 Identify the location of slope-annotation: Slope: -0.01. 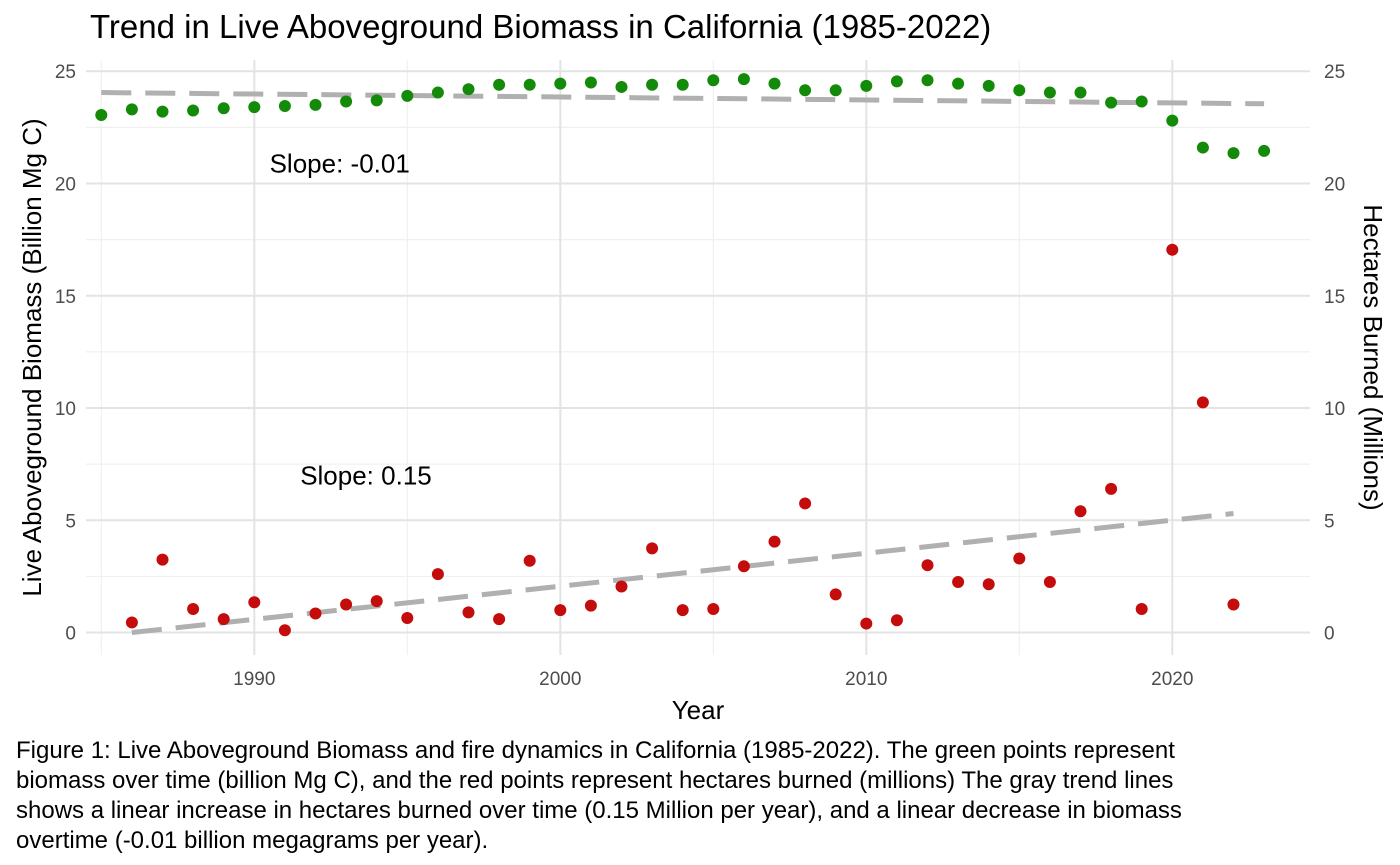
(340, 163).